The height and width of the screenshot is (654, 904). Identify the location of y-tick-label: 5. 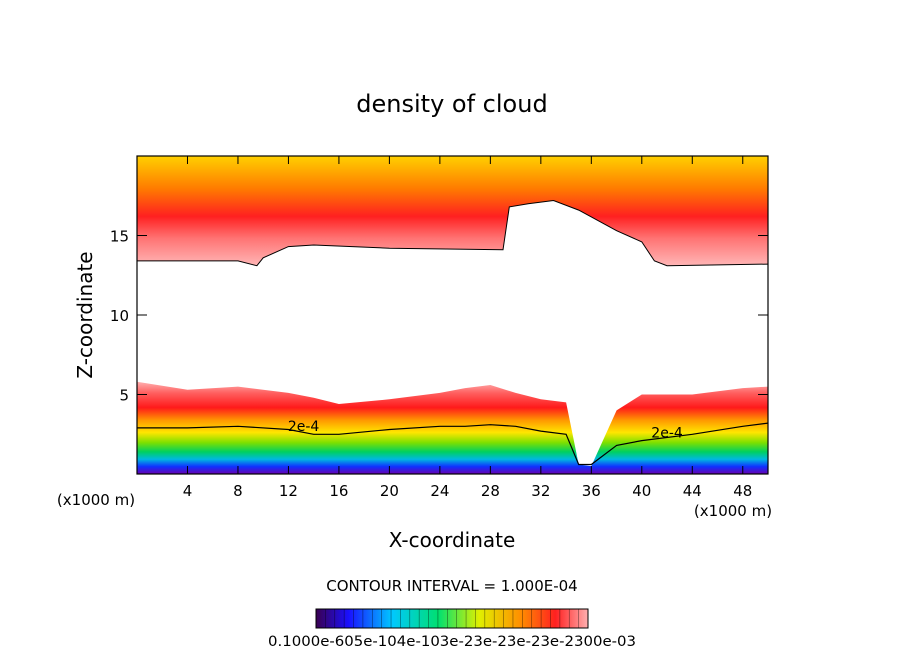
(124, 396).